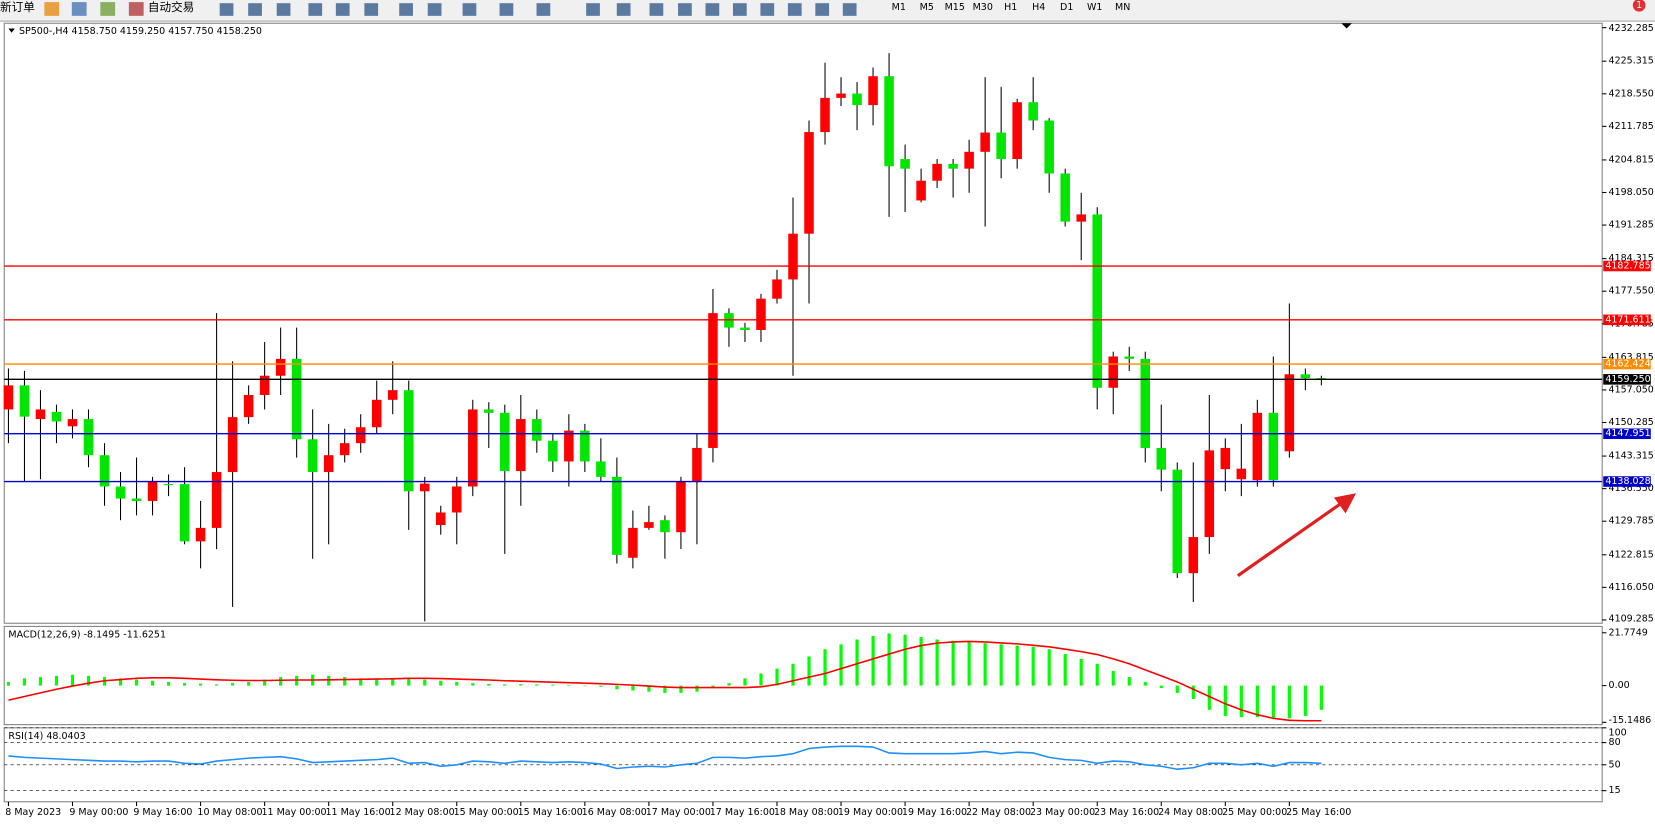 The image size is (1655, 825). What do you see at coordinates (293, 812) in the screenshot?
I see `x-tick-label: 11 May 00:00` at bounding box center [293, 812].